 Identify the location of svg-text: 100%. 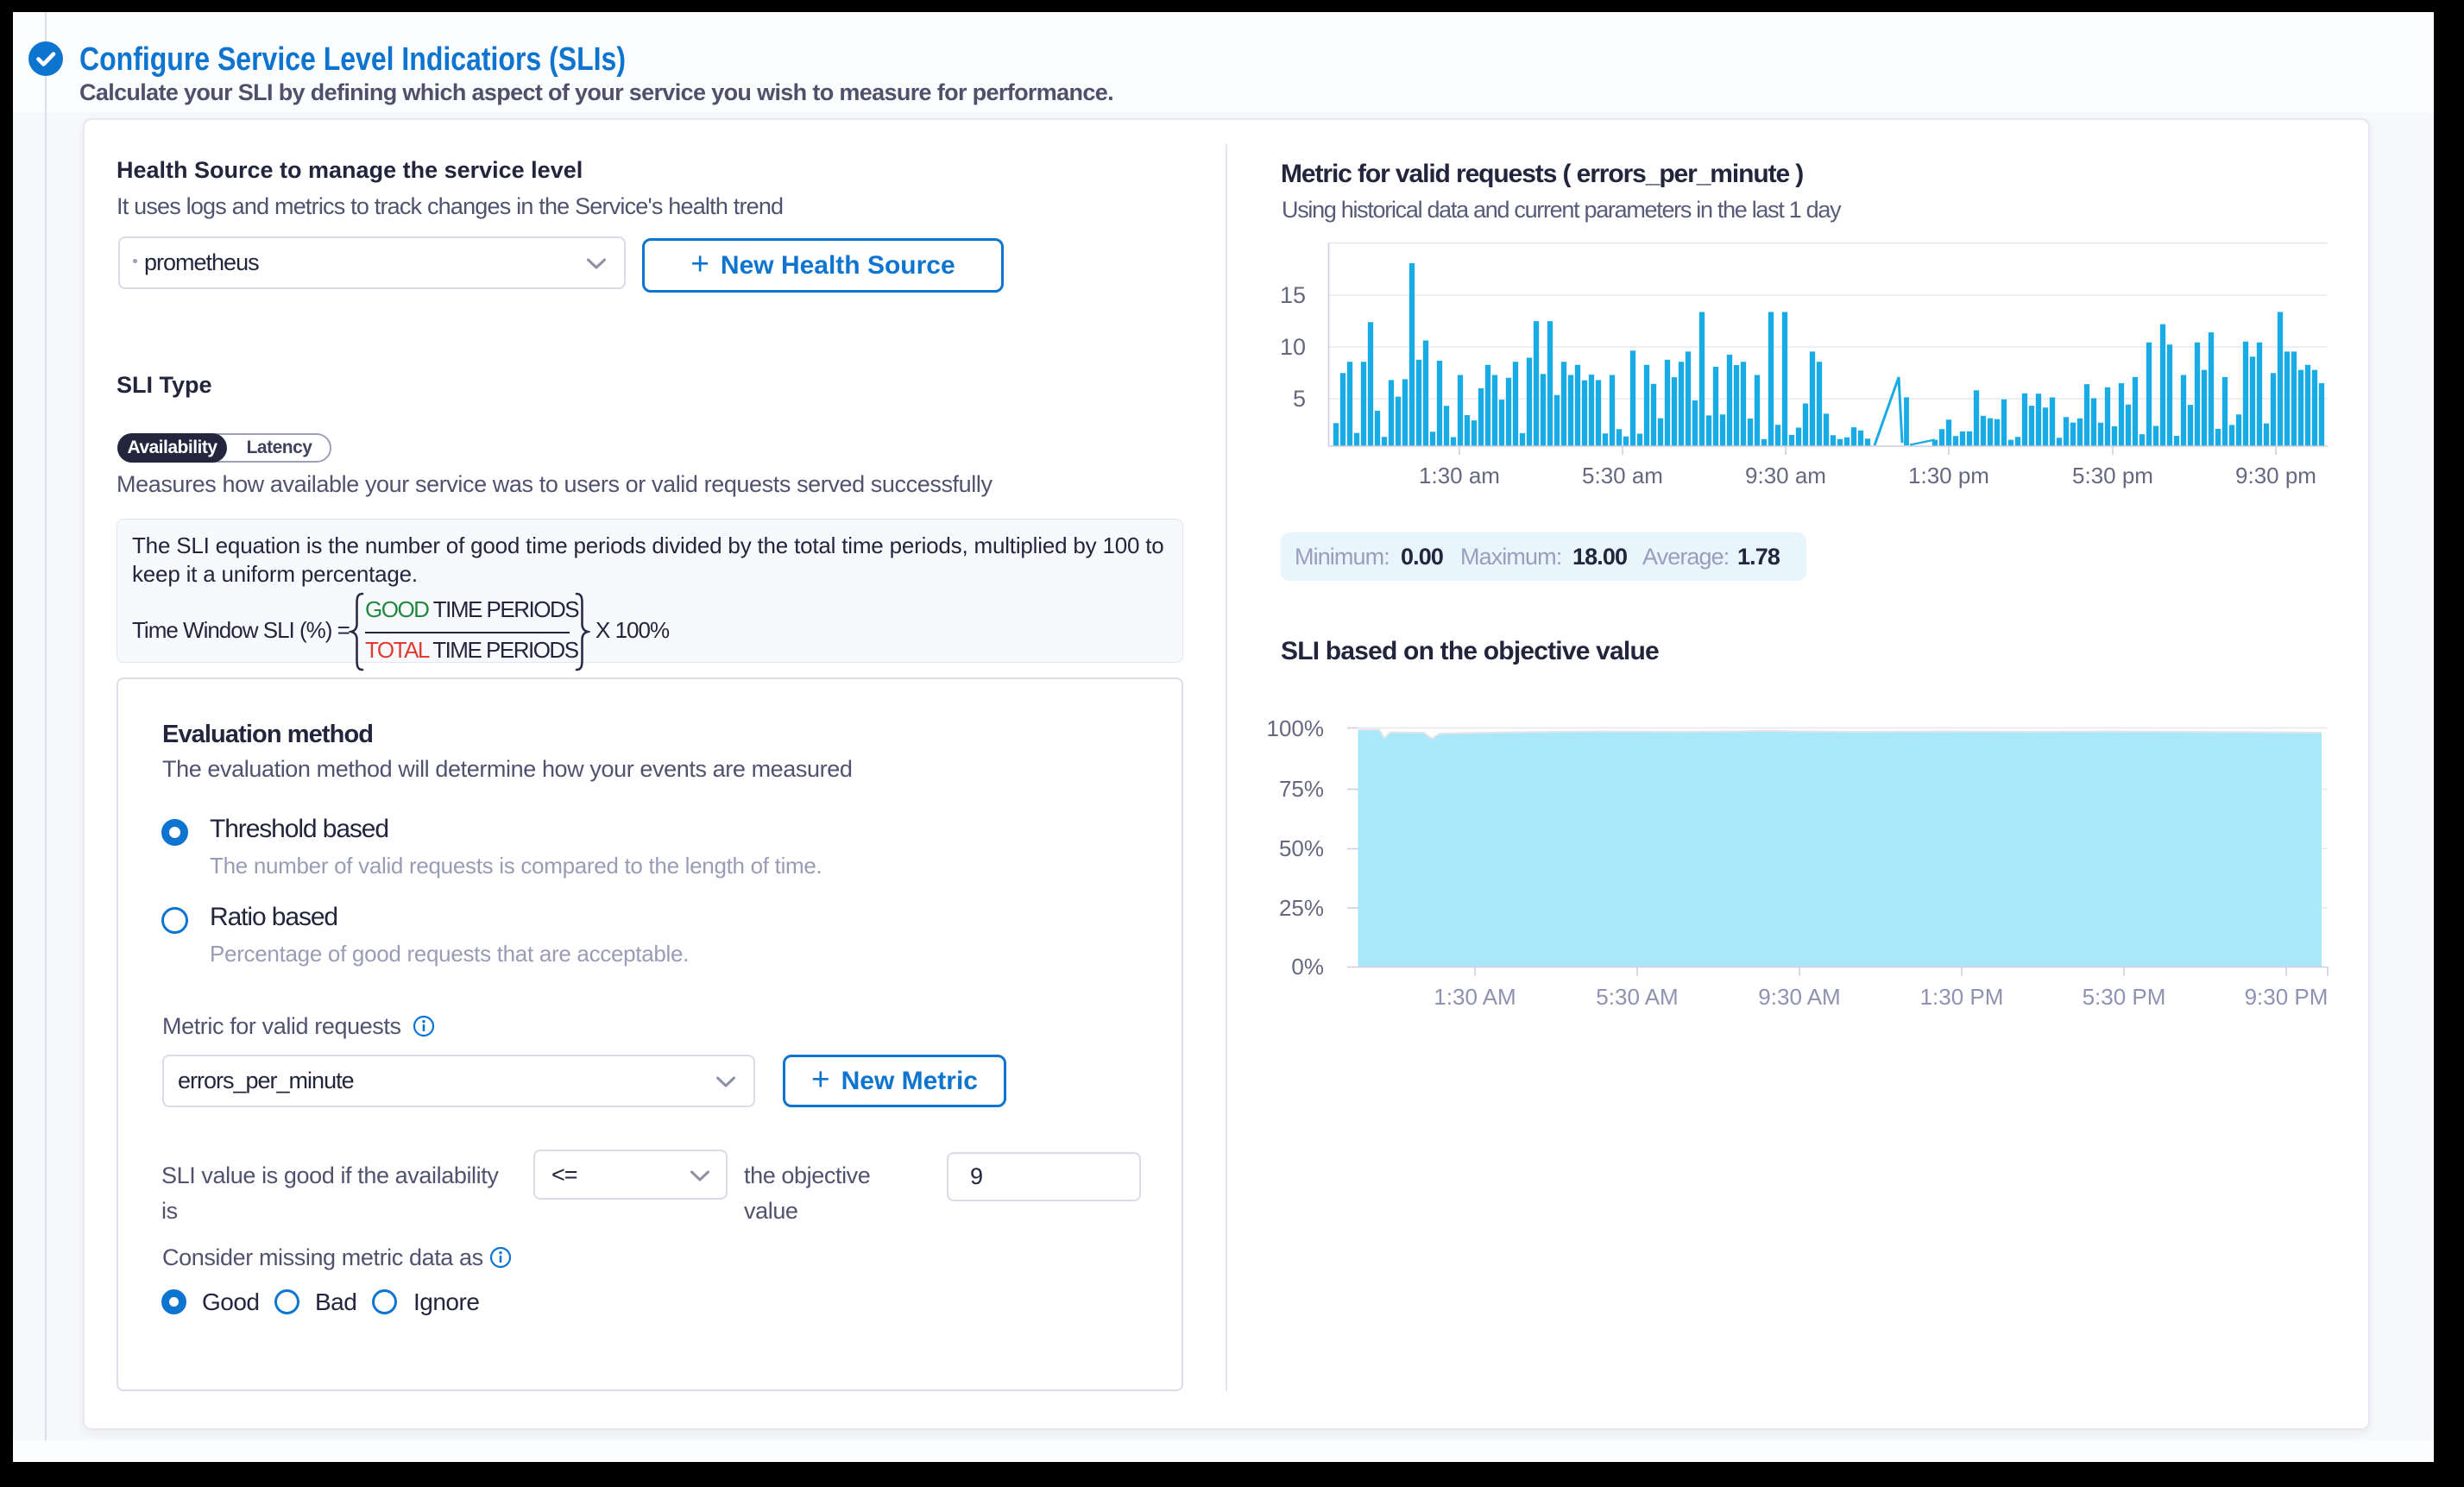
(1296, 728).